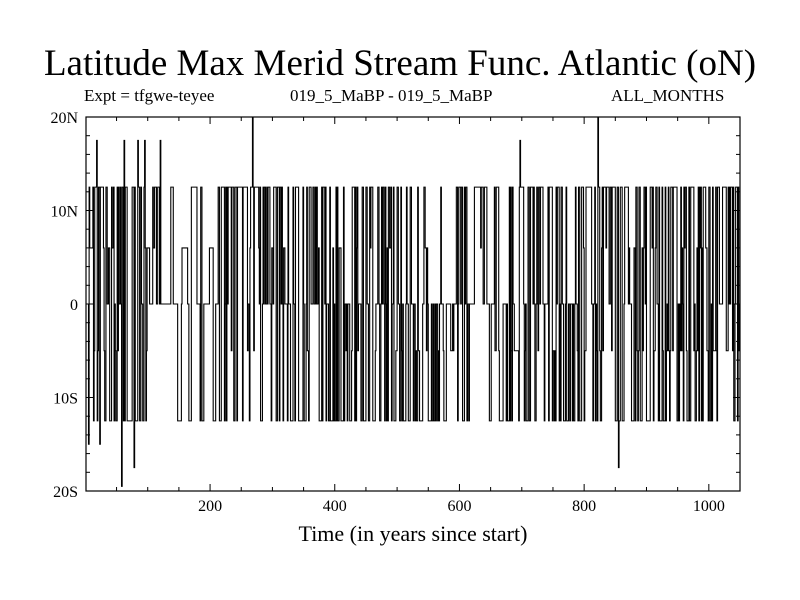  Describe the element at coordinates (459, 506) in the screenshot. I see `x-tick-label: 600` at that location.